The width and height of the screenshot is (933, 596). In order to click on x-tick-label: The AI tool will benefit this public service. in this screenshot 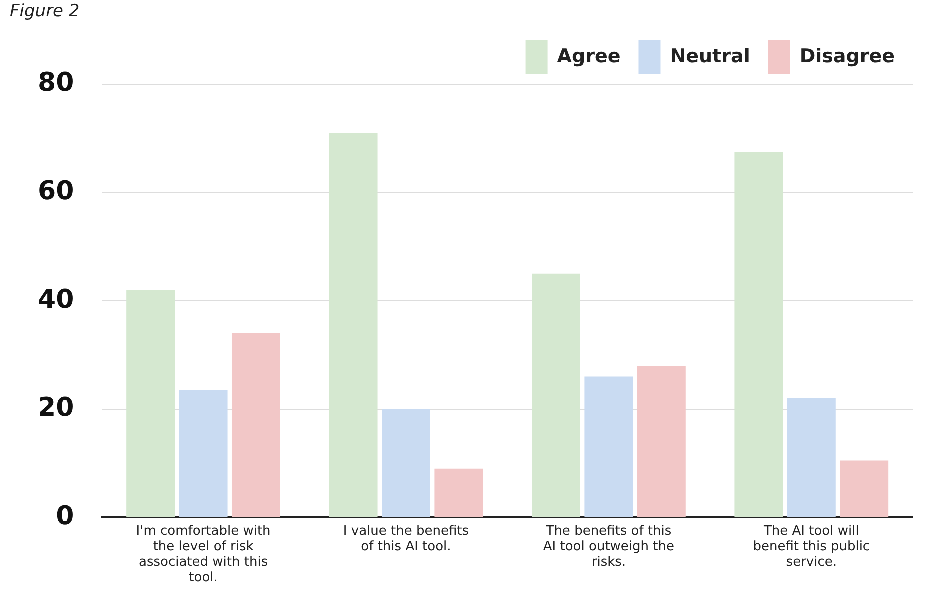, I will do `click(811, 547)`.